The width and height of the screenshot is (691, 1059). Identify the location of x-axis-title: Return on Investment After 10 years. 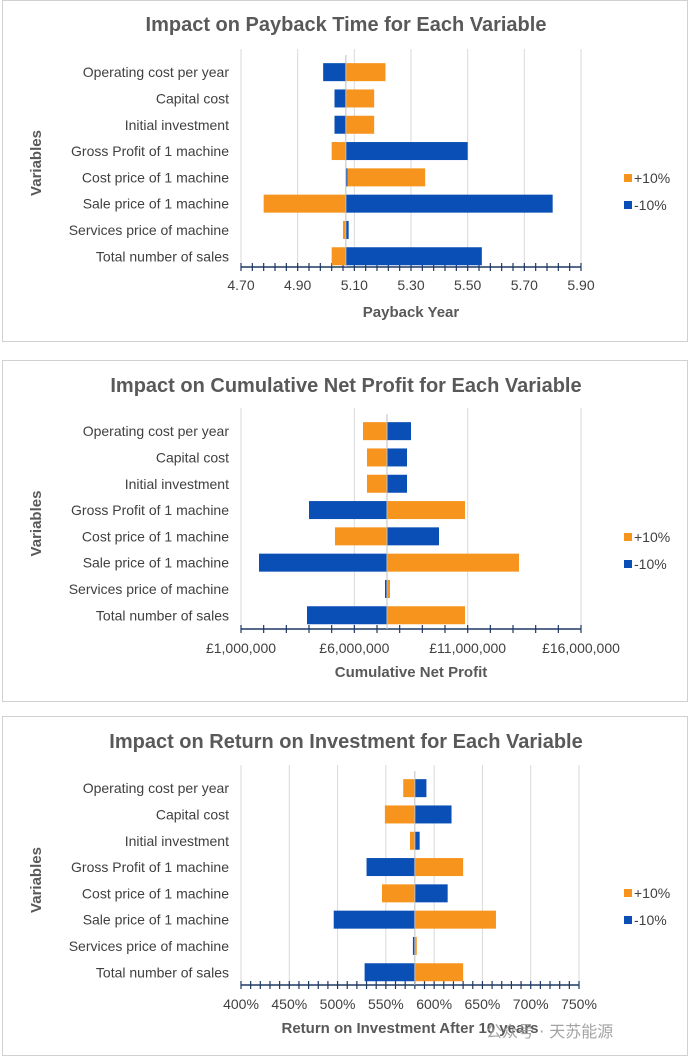
(409, 1028).